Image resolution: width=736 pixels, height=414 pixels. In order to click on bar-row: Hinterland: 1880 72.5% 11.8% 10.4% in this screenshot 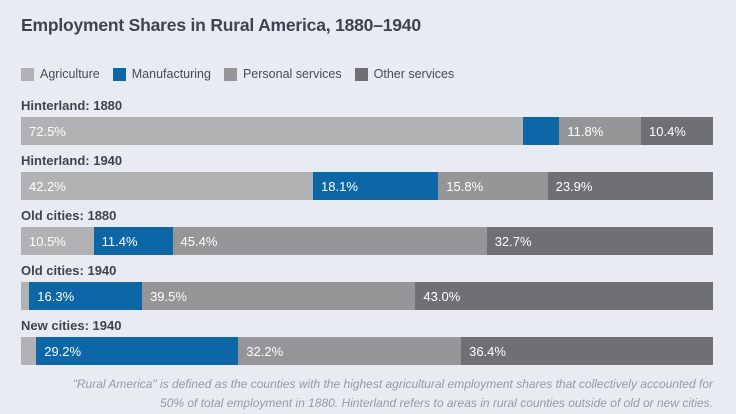, I will do `click(367, 121)`.